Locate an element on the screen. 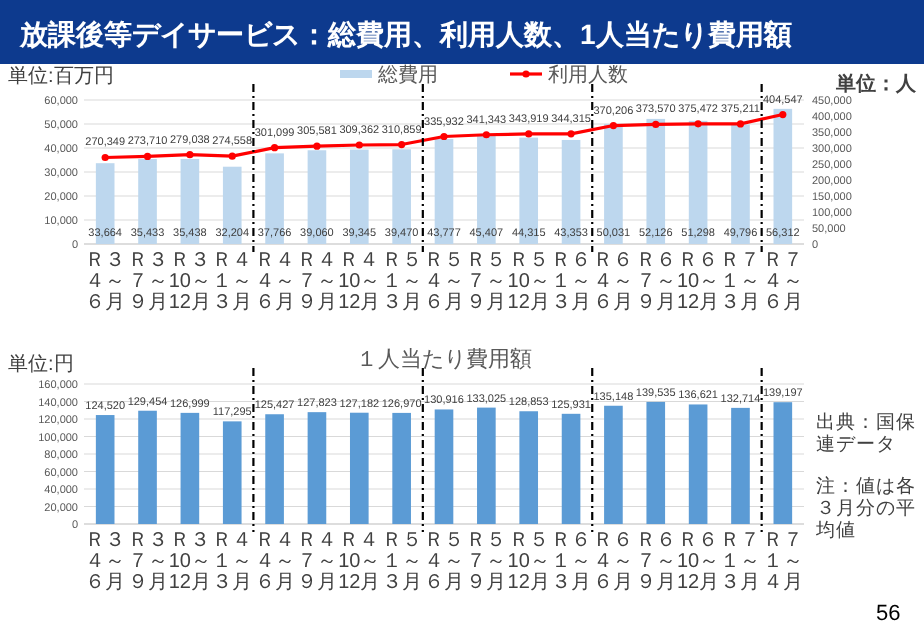  legend-label: 利用人数 is located at coordinates (588, 75).